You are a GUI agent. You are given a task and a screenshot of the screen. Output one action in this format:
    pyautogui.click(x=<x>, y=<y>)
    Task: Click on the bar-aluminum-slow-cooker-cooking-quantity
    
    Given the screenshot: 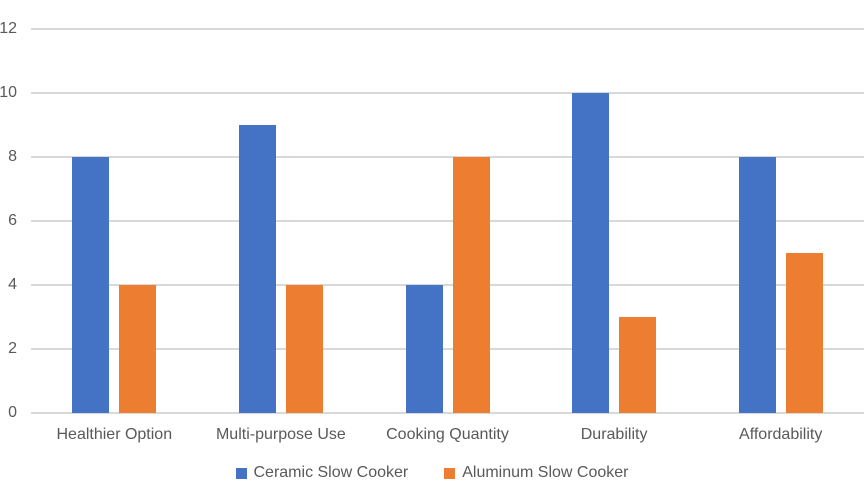 What is the action you would take?
    pyautogui.click(x=471, y=285)
    